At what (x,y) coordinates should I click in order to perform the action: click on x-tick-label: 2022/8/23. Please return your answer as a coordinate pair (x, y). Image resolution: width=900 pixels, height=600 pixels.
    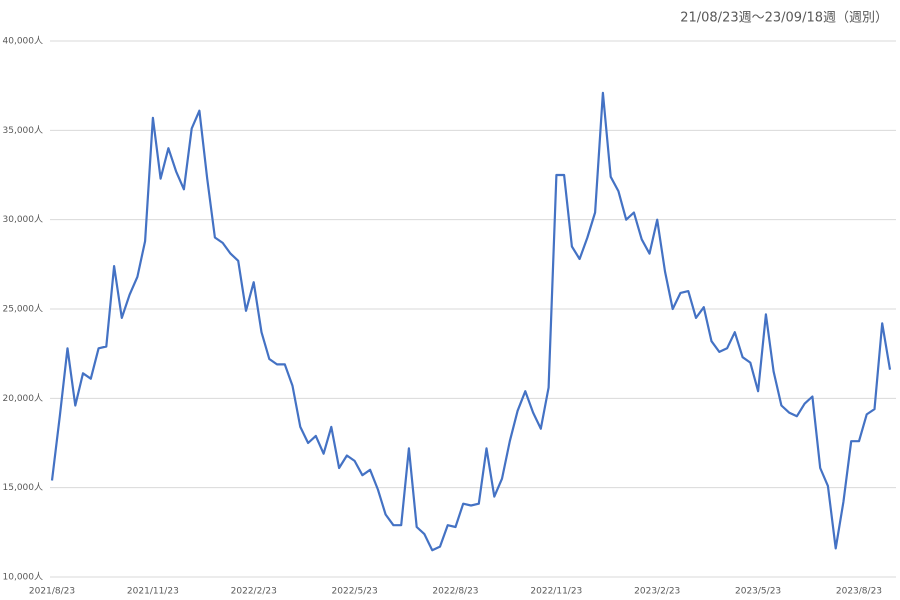
    Looking at the image, I should click on (455, 592).